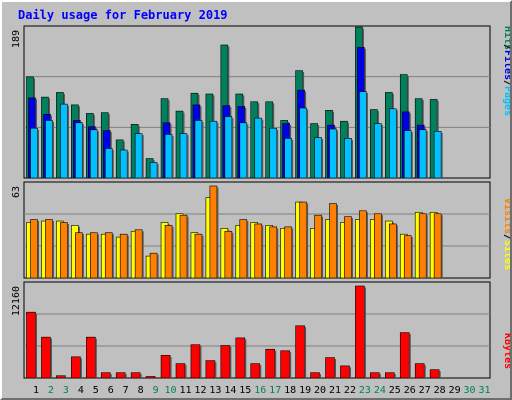  What do you see at coordinates (185, 390) in the screenshot?
I see `x-label-day-11: 11` at bounding box center [185, 390].